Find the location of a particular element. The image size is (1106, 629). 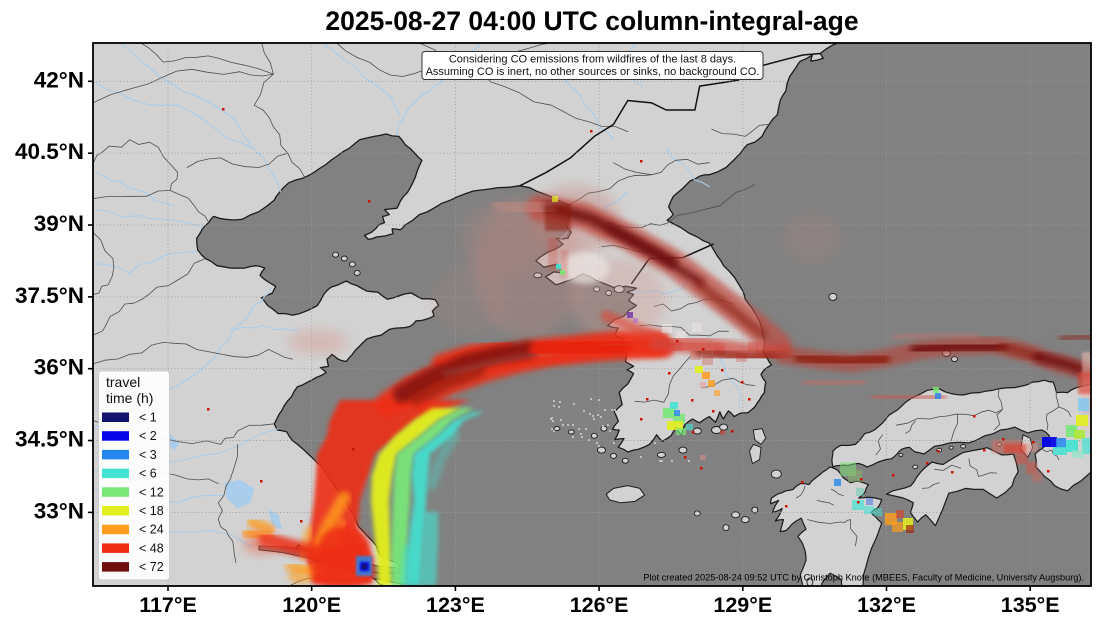

svg-text: travel is located at coordinates (123, 382).